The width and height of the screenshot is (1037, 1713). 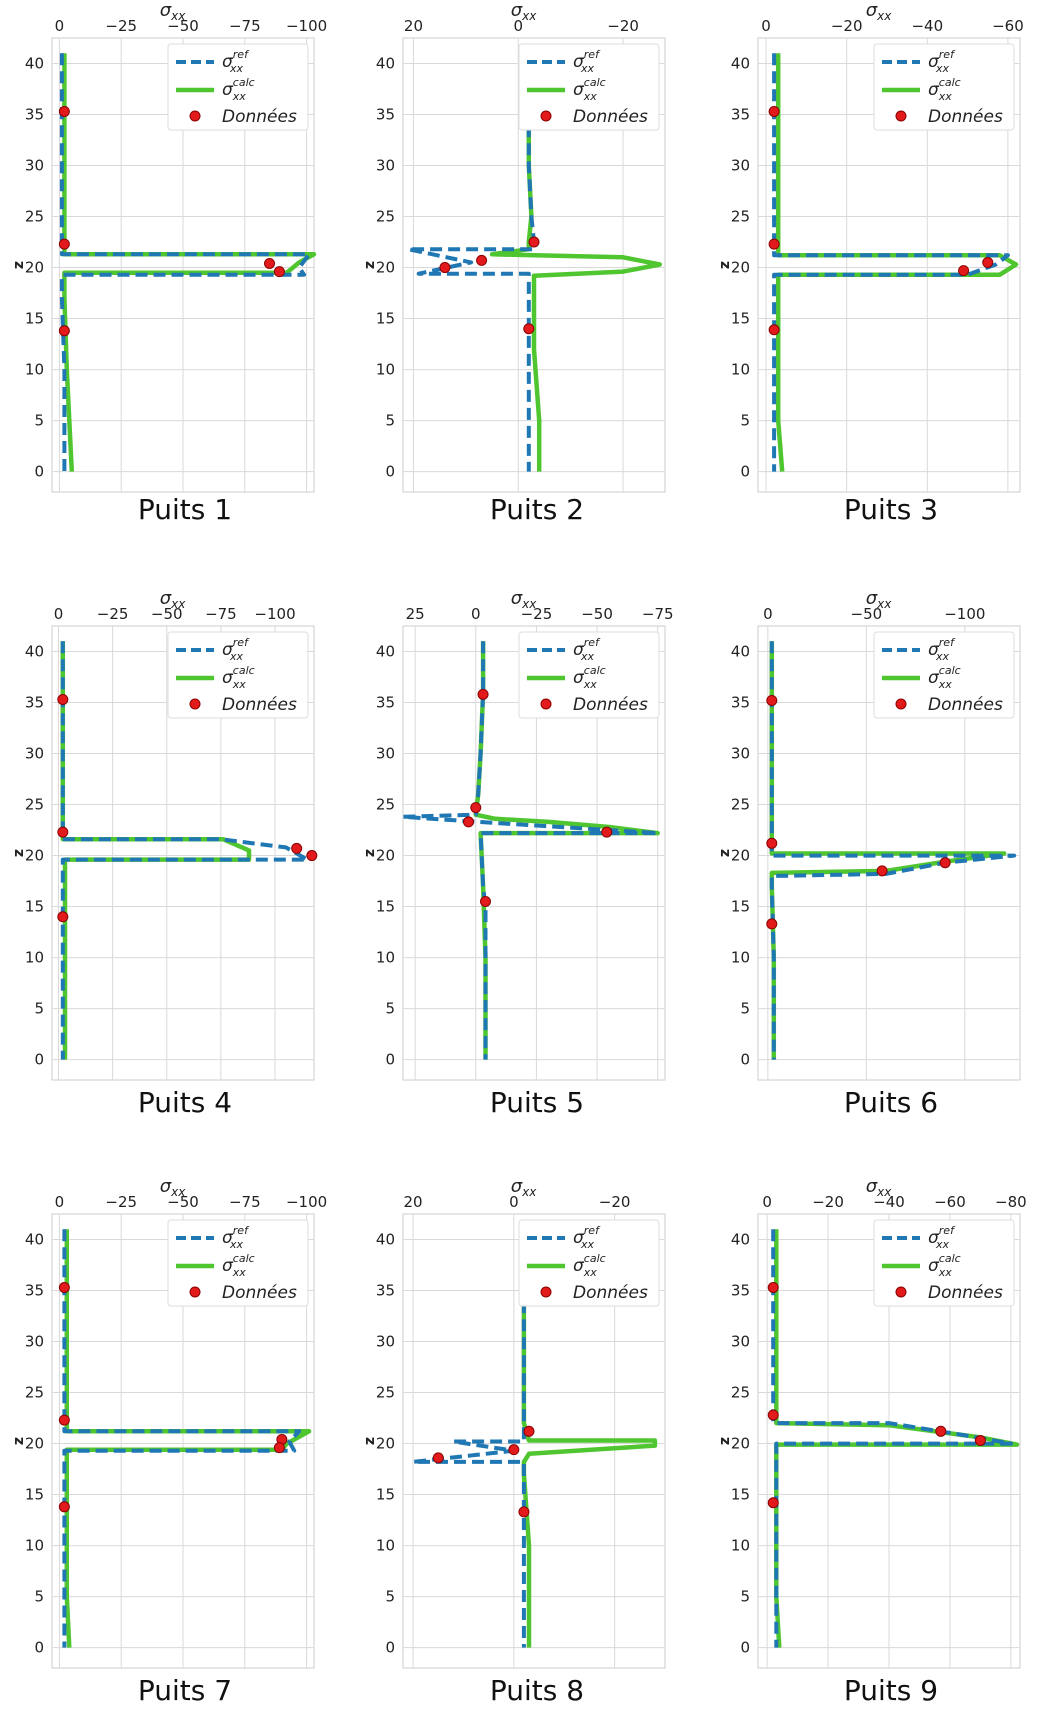 I want to click on panel-title: Puits 4, so click(x=185, y=1102).